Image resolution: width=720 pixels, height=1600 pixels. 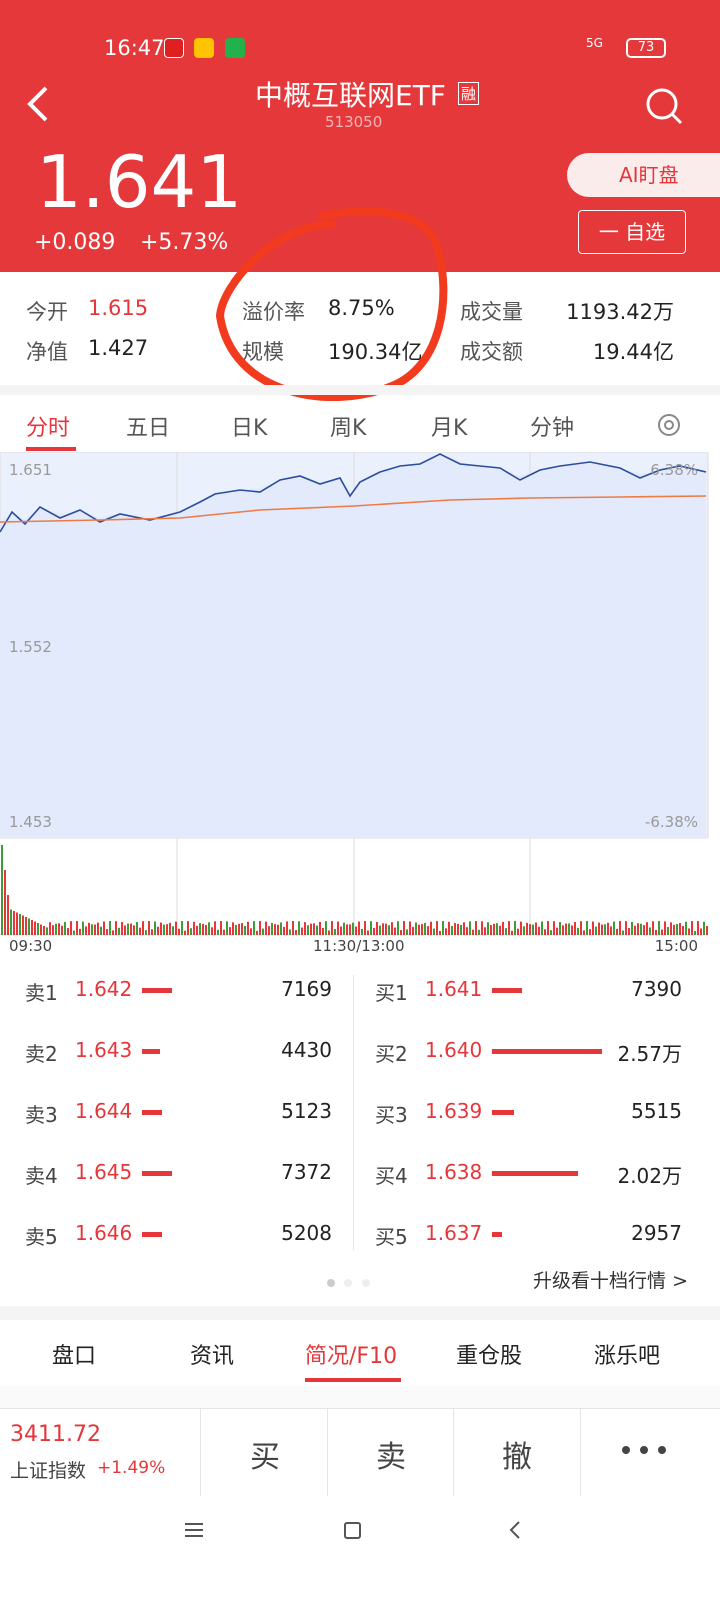 What do you see at coordinates (249, 428) in the screenshot?
I see `tab: 日K` at bounding box center [249, 428].